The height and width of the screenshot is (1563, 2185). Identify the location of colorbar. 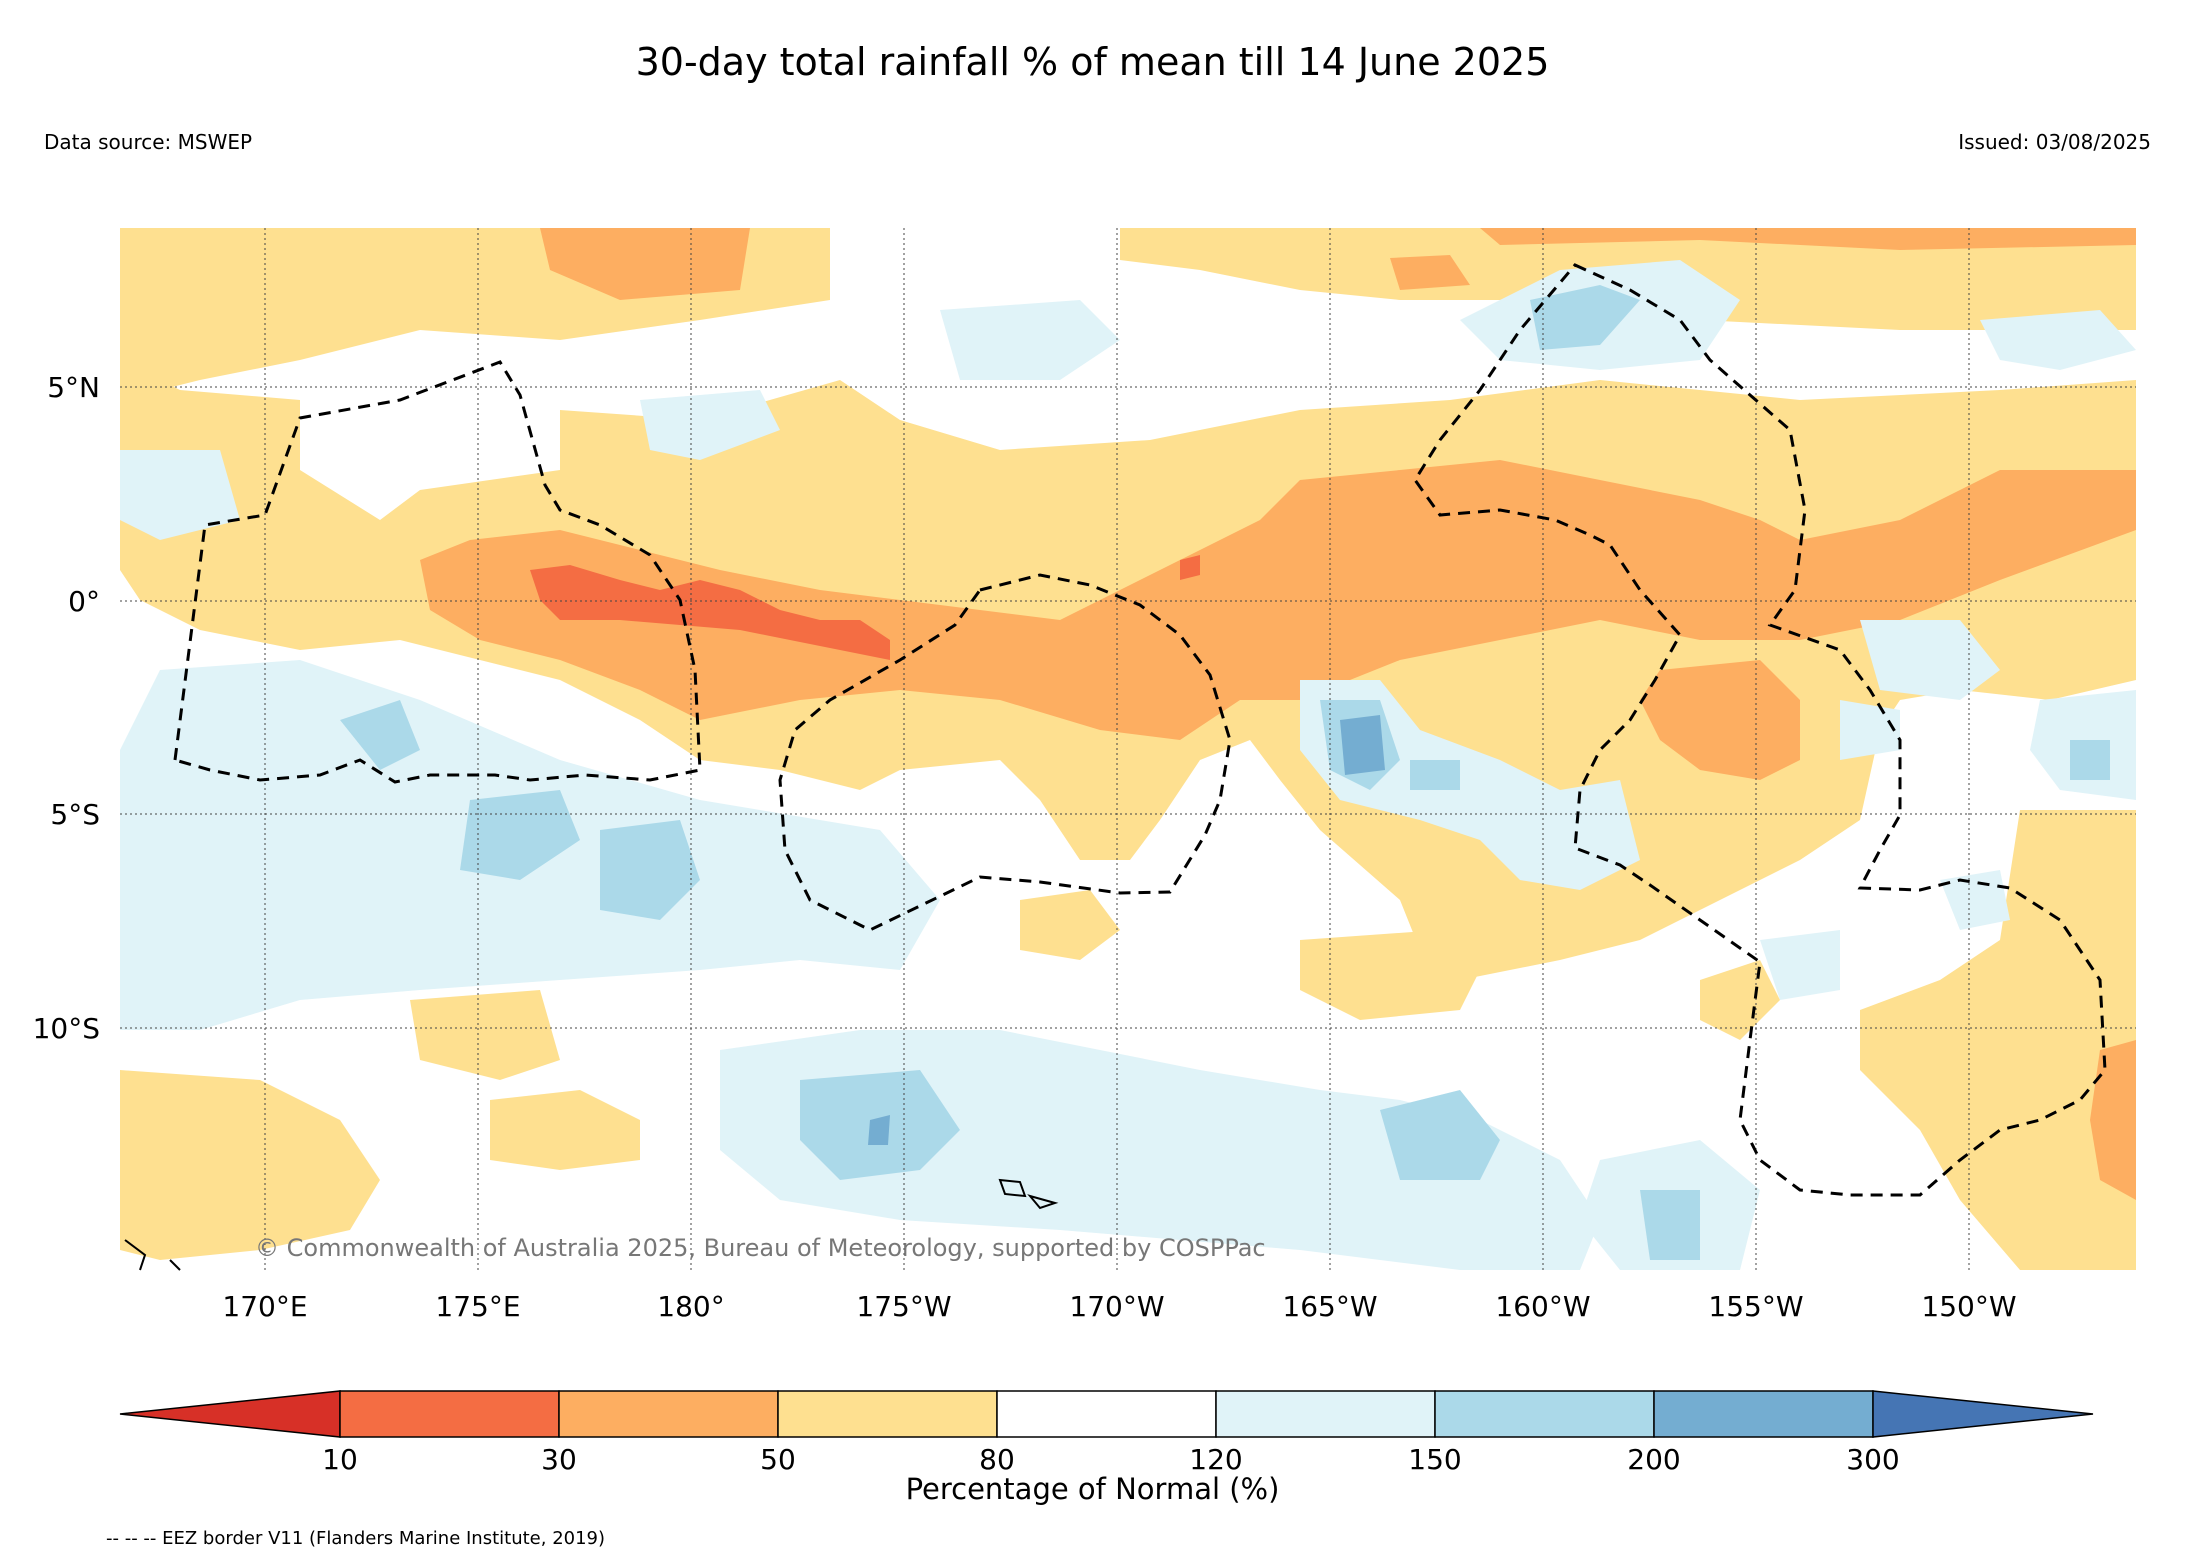
(1106, 1414).